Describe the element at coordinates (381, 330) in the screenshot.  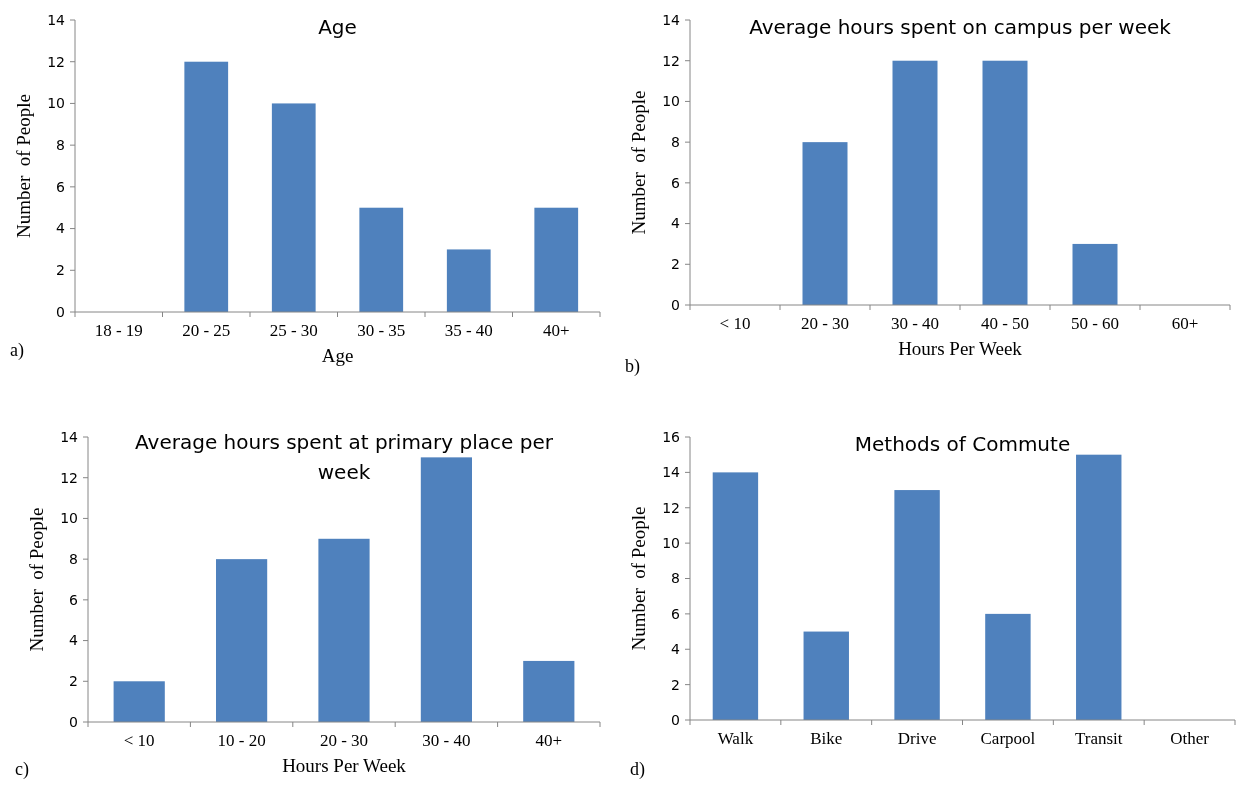
I see `x-tick-label: 30 - 35` at that location.